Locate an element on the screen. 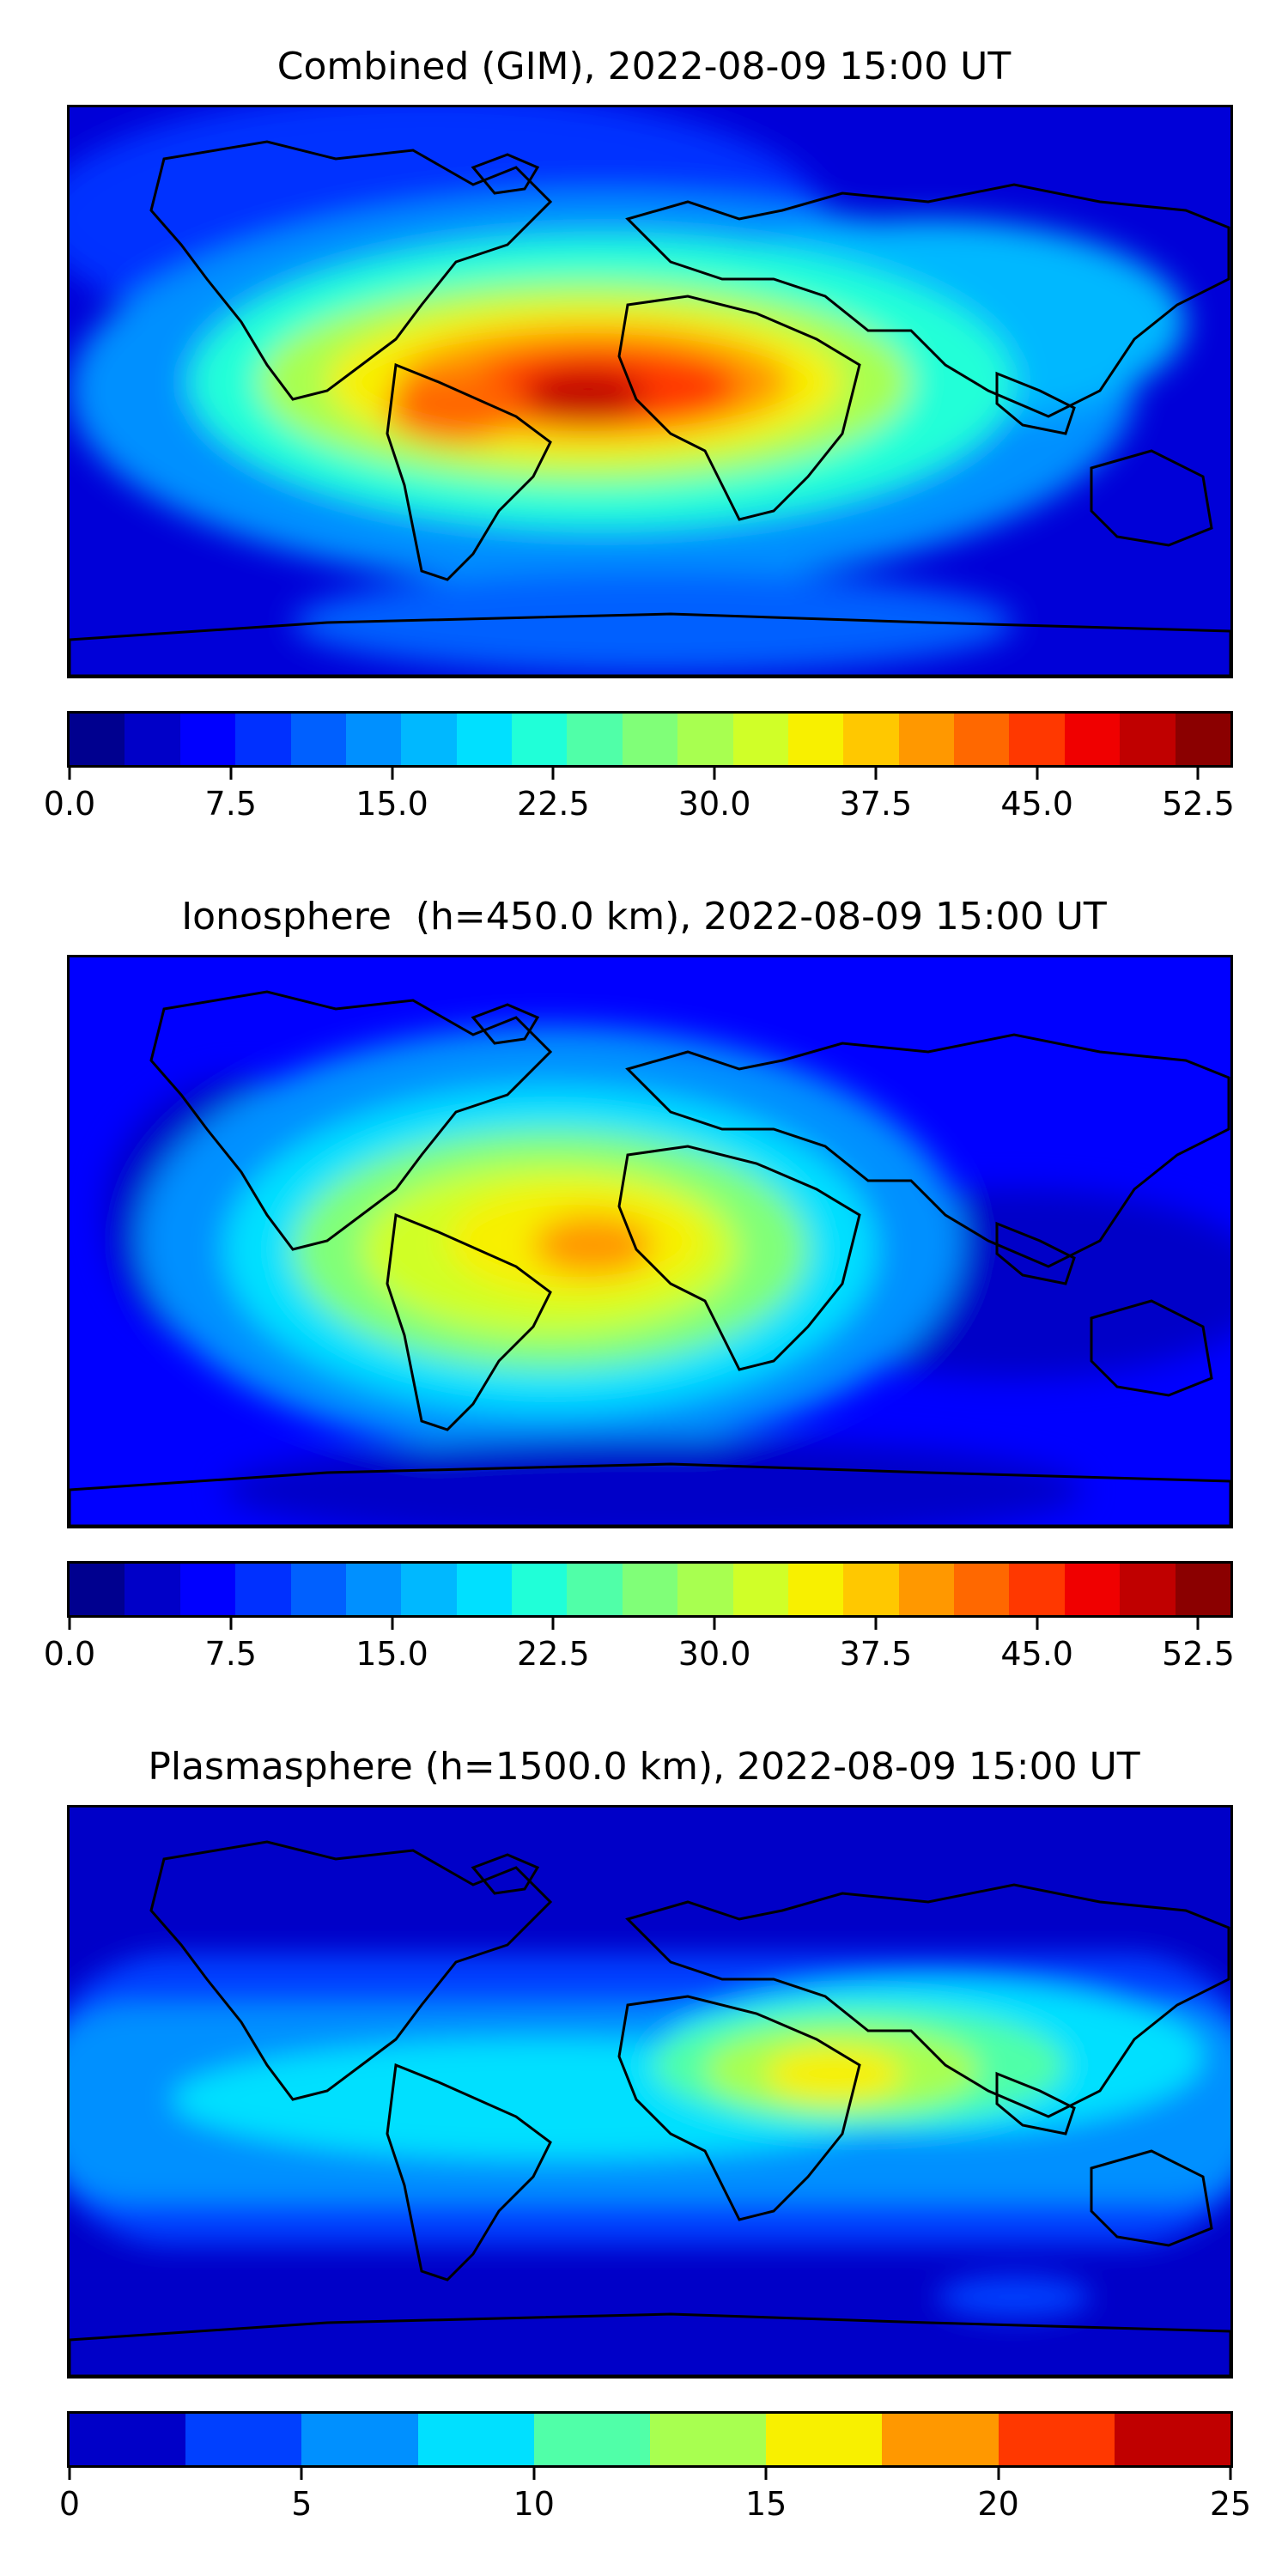  colorbar-tick-label: 10 is located at coordinates (534, 2504).